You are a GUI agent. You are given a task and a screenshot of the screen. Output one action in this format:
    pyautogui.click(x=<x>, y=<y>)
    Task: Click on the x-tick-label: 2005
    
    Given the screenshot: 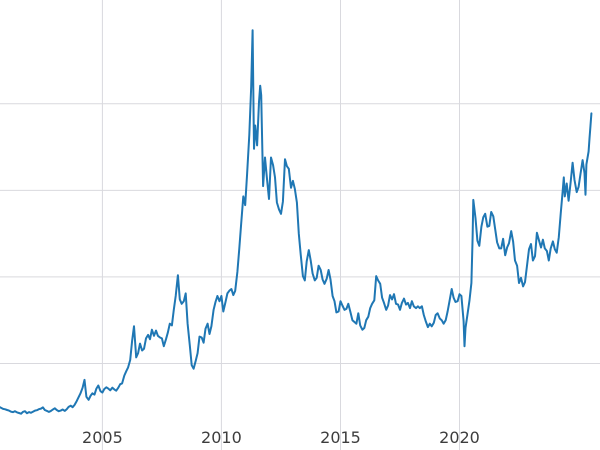 What is the action you would take?
    pyautogui.click(x=102, y=437)
    